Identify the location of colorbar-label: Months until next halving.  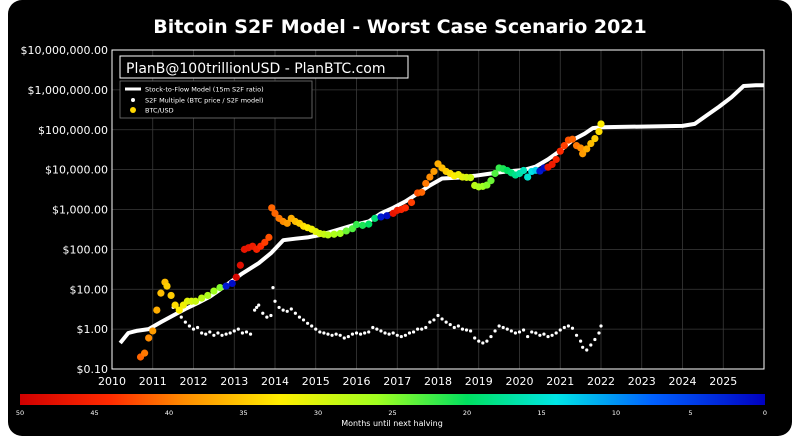
(392, 423).